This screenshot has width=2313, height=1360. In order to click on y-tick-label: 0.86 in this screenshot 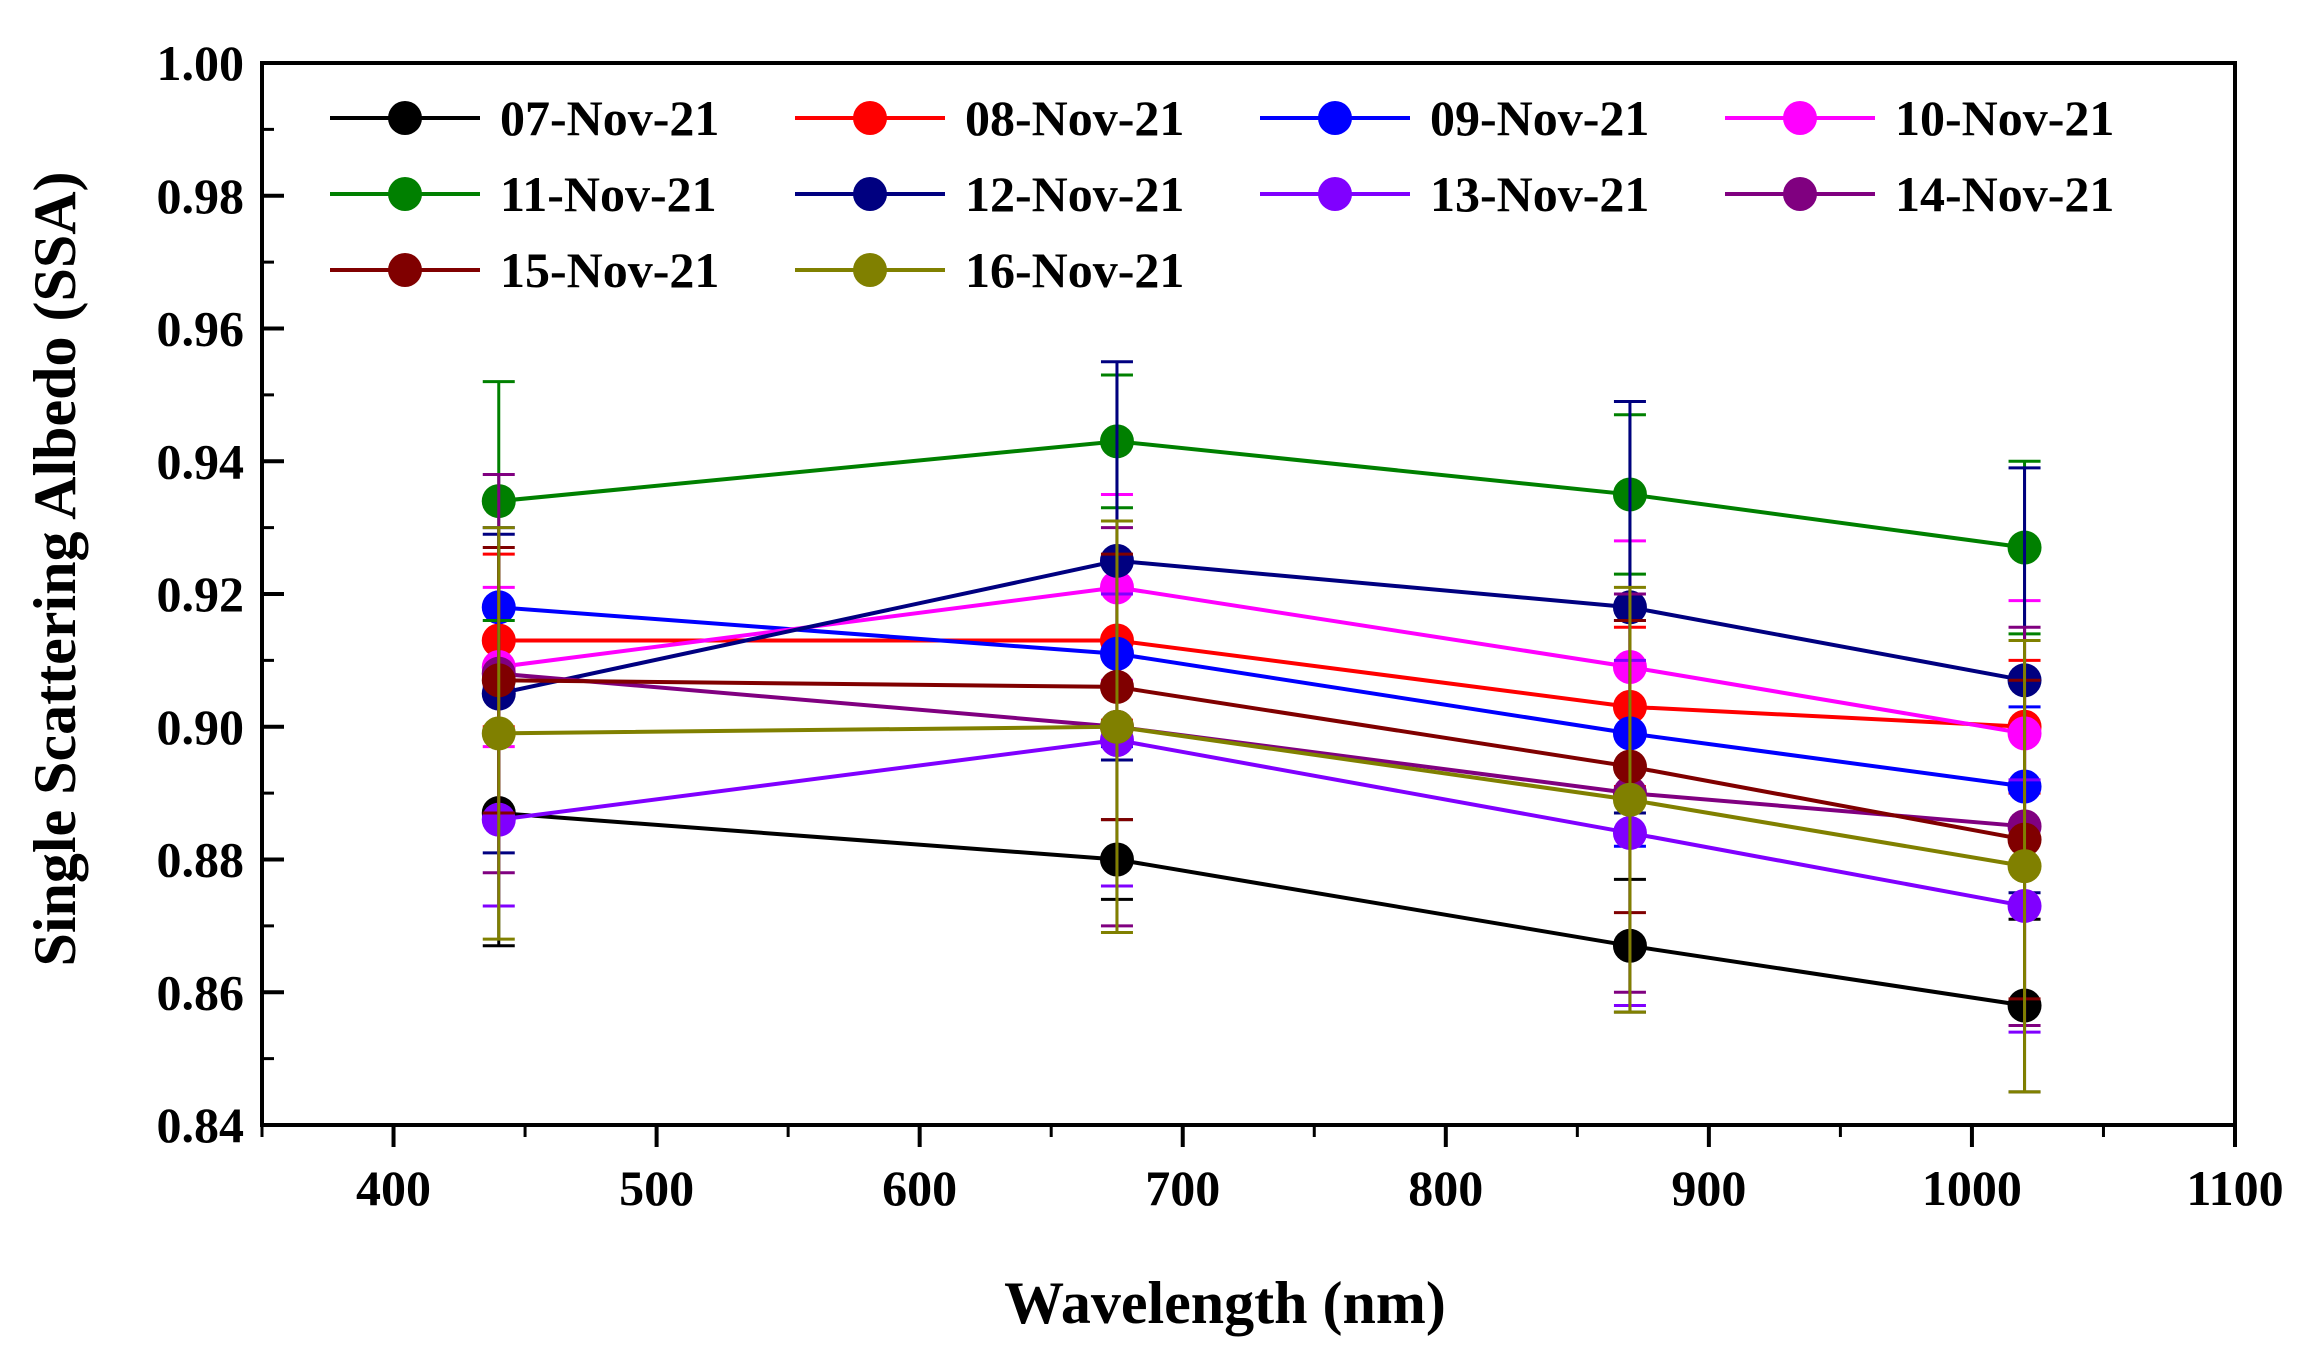, I will do `click(201, 992)`.